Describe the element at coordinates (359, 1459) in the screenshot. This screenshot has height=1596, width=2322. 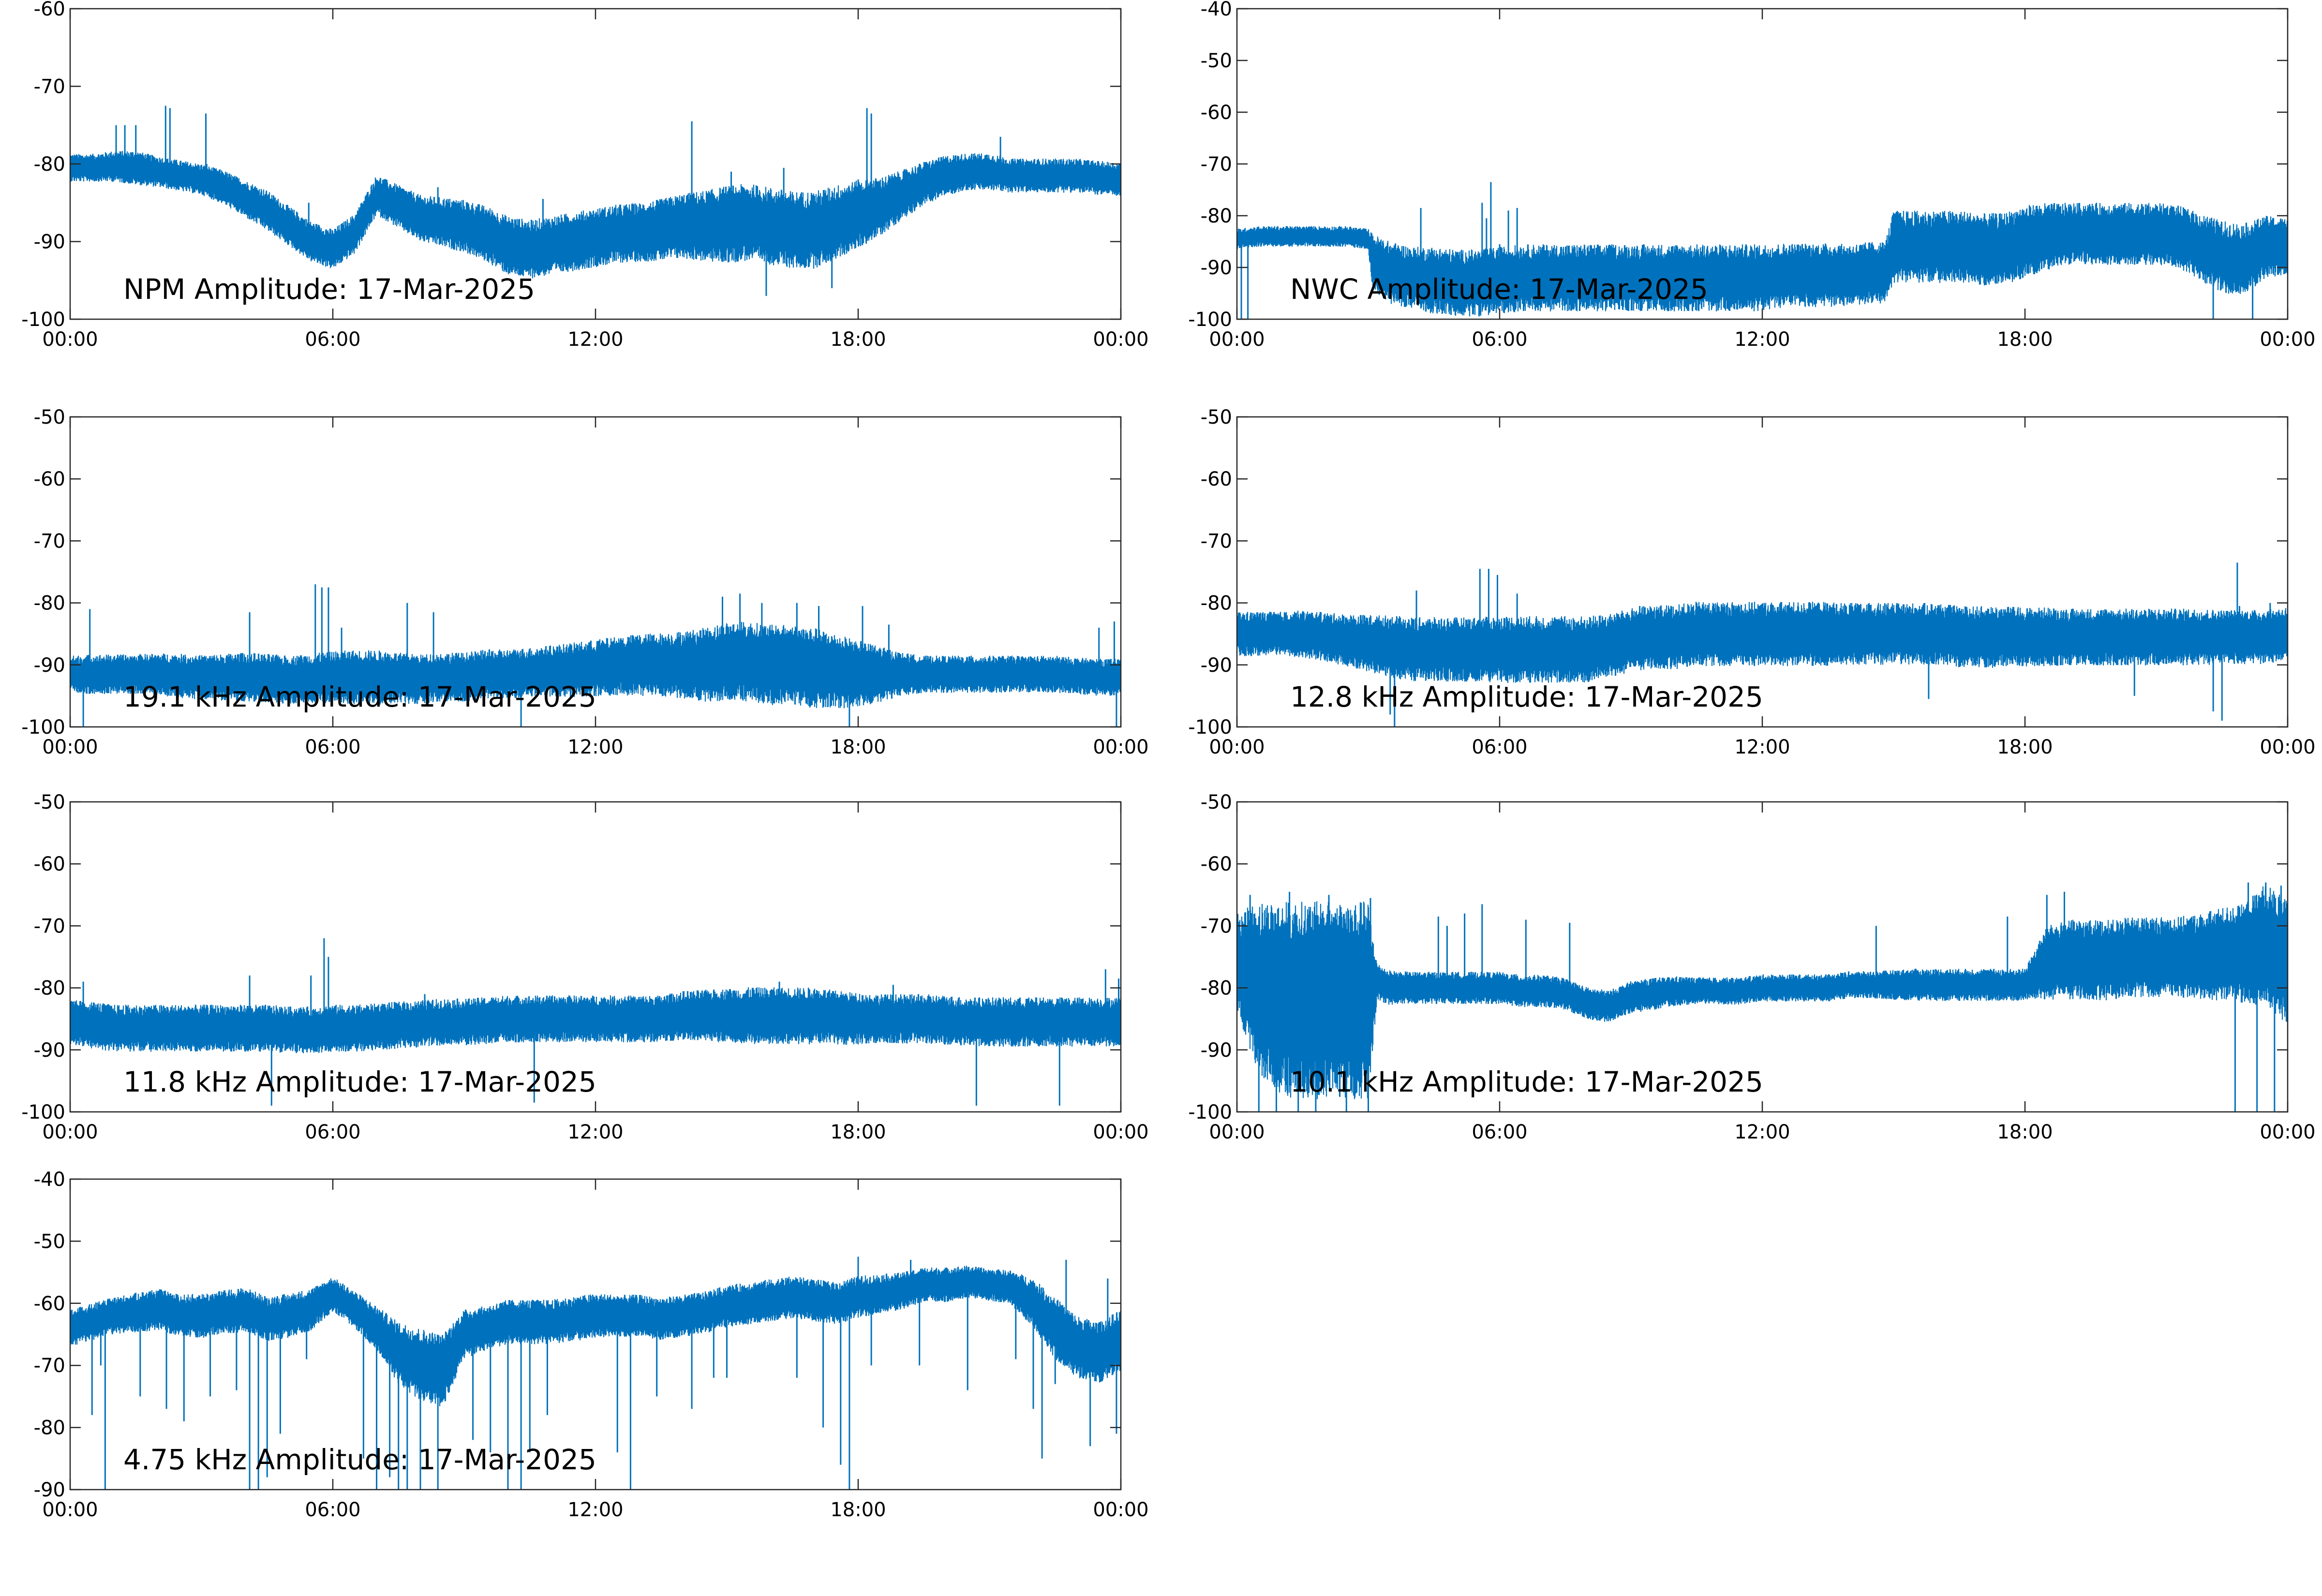
I see `chart-title: 4.75 kHz Amplitude: 17-Mar-2025` at that location.